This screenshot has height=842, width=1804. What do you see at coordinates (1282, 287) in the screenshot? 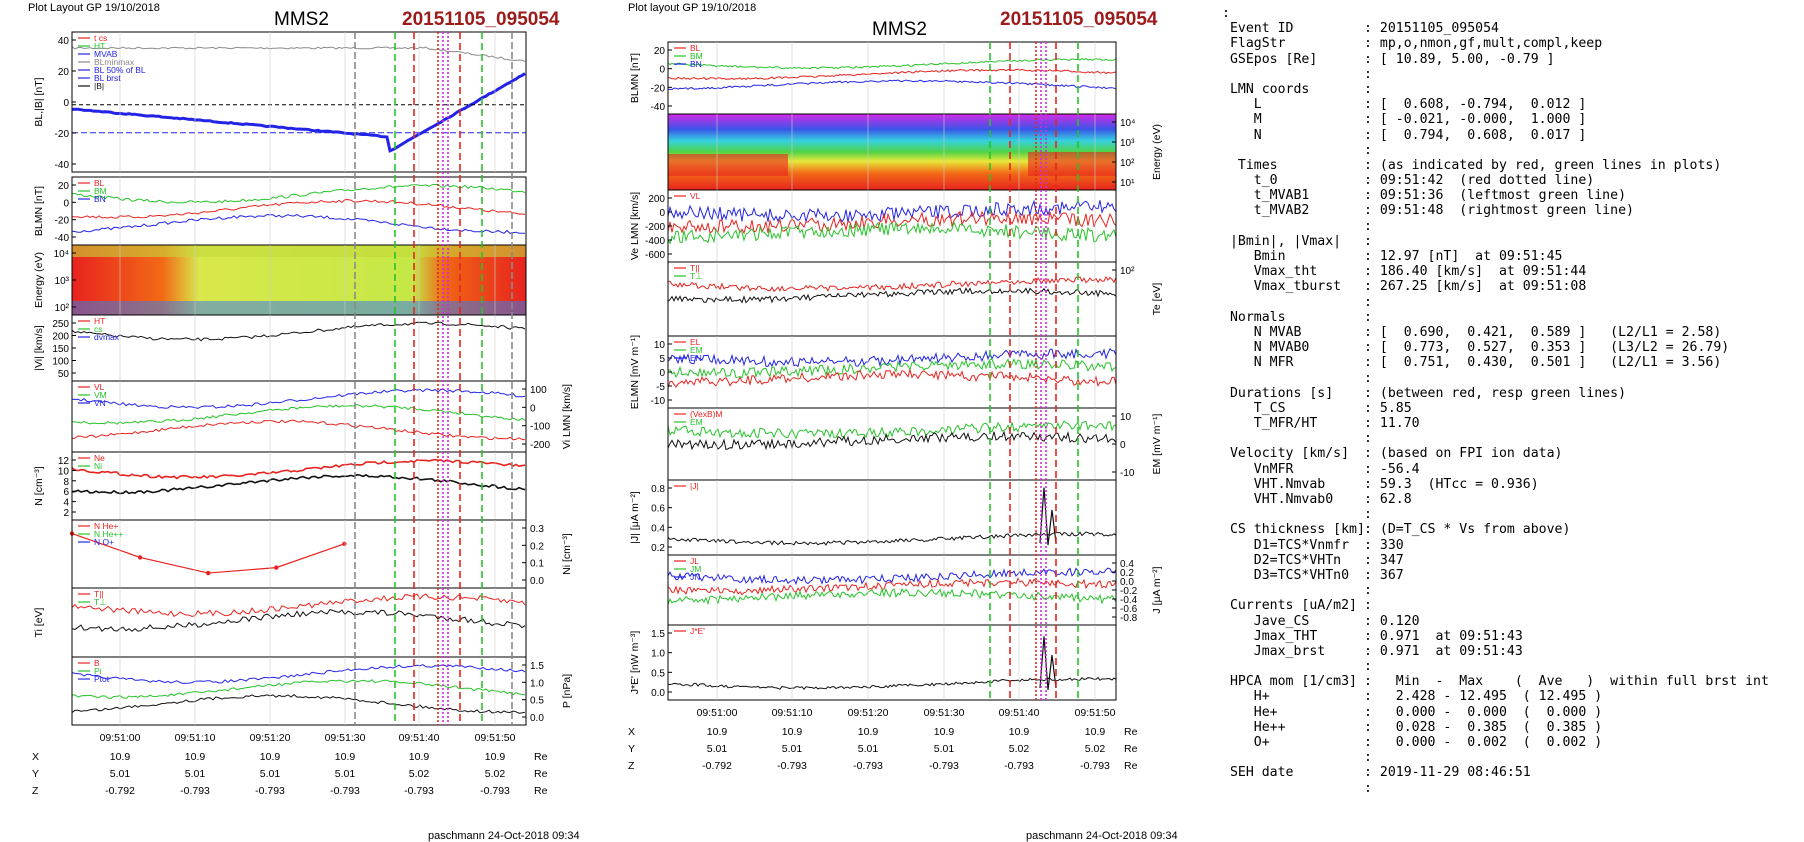
I see `info-key: Vmax_tburst` at bounding box center [1282, 287].